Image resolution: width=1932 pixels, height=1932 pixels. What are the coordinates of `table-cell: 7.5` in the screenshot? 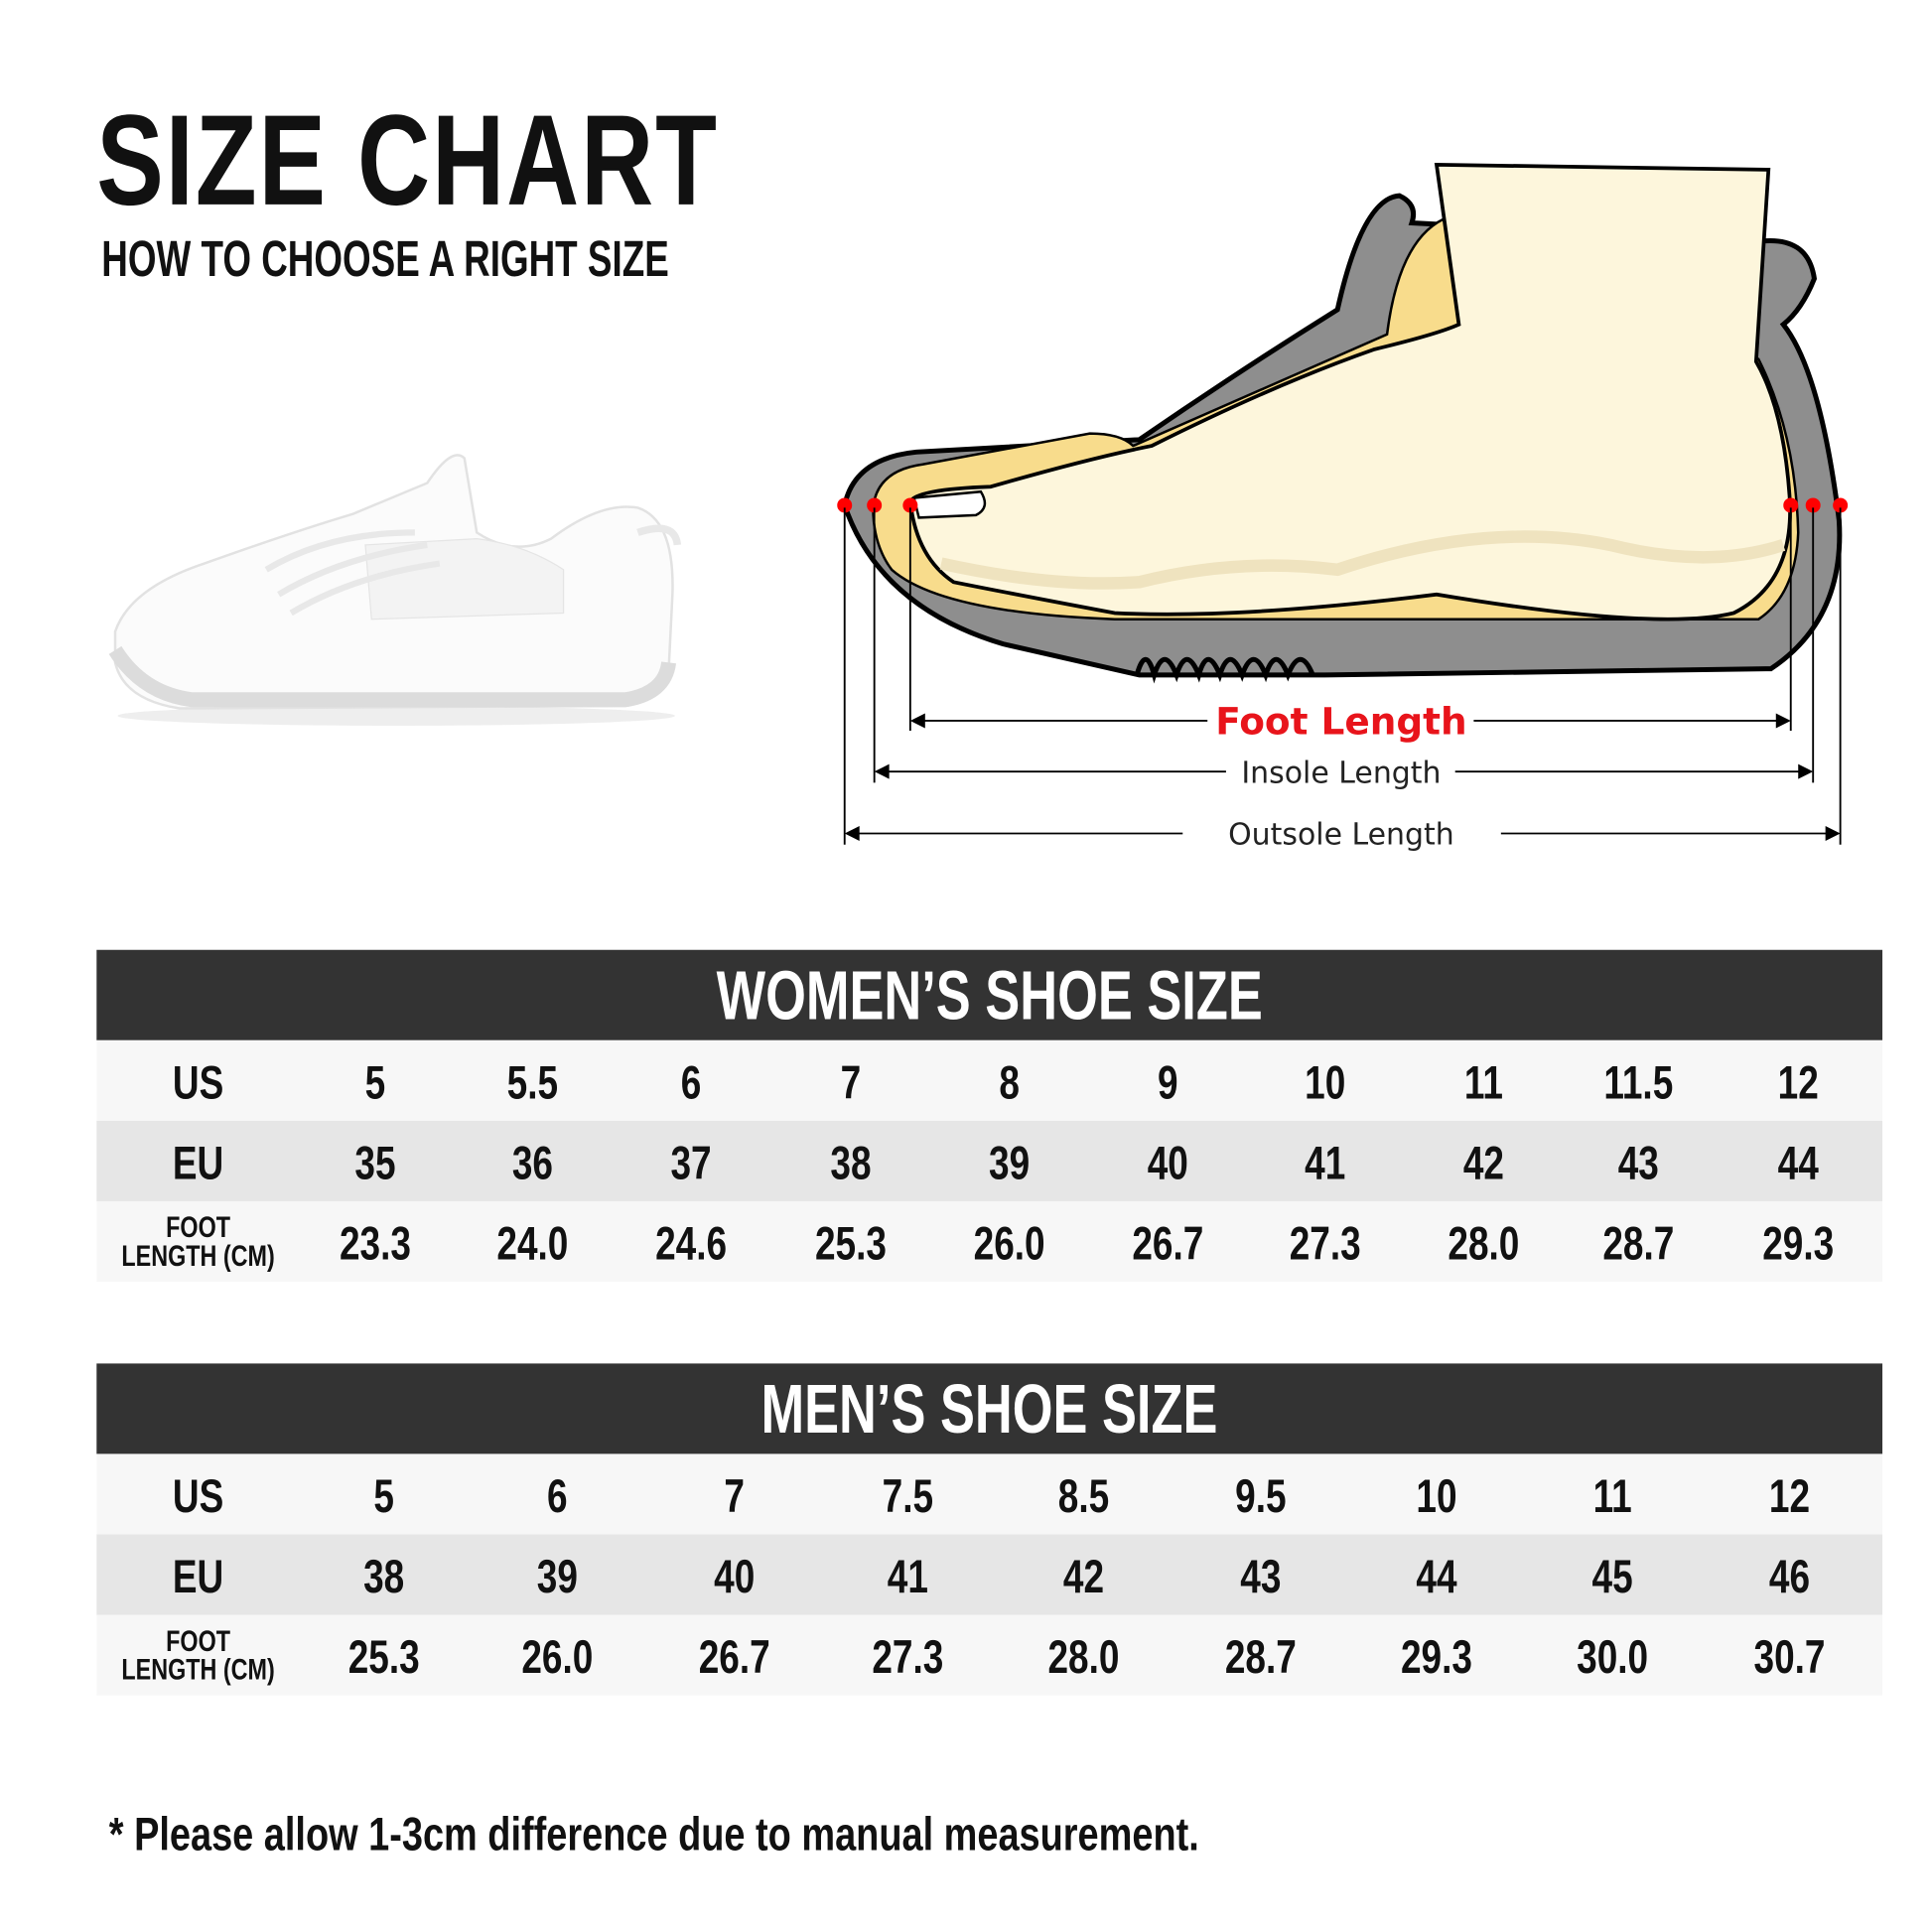 It's located at (908, 1497).